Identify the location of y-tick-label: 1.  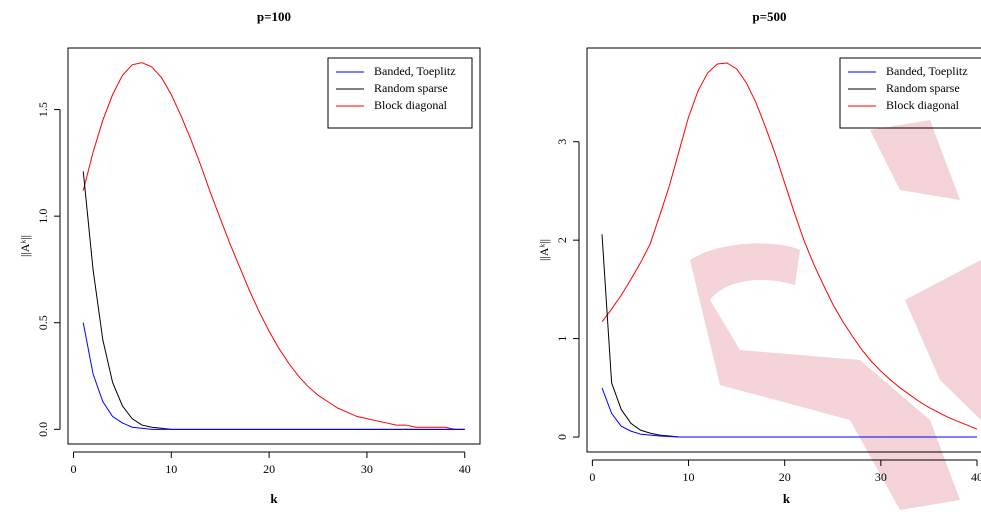
(562, 339).